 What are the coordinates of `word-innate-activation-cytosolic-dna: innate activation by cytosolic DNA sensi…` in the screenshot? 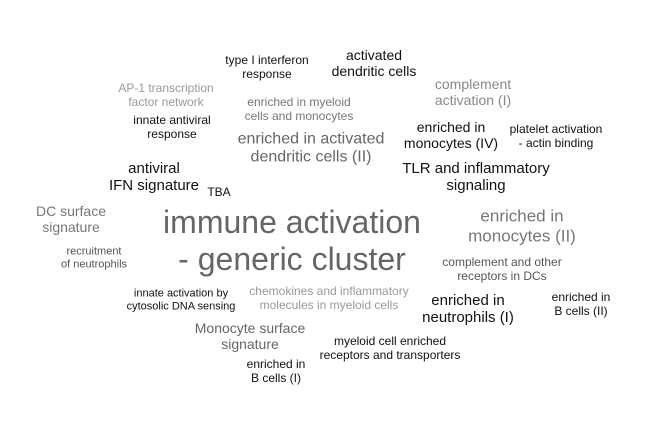 It's located at (181, 299).